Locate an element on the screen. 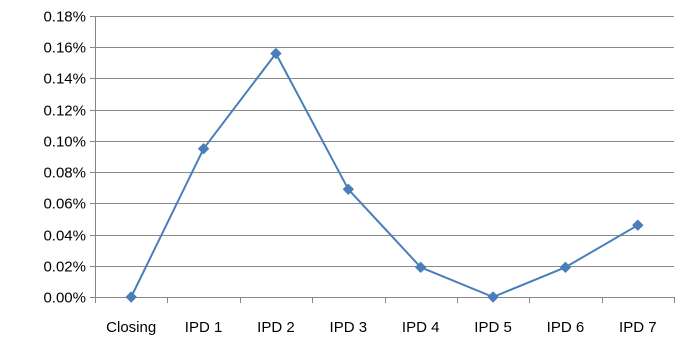 The width and height of the screenshot is (683, 339). x-tick-label: Closing is located at coordinates (131, 327).